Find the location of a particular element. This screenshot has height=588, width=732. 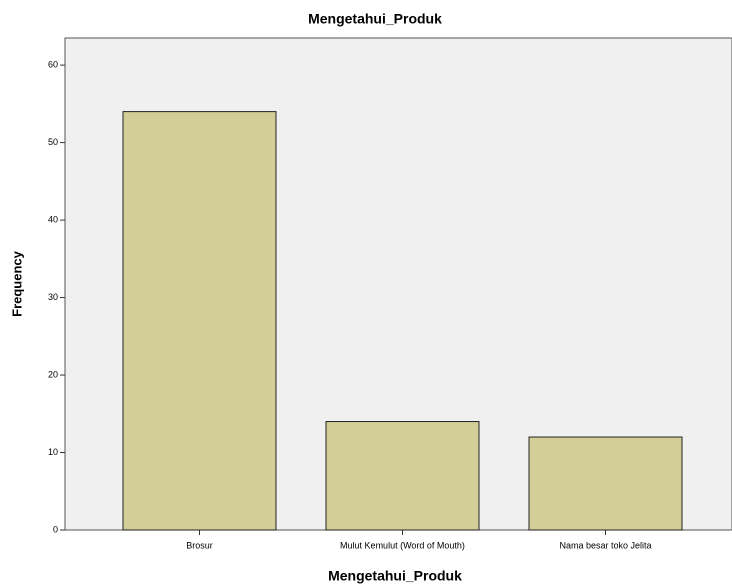

x-axis-label: Mengetahui_Produk is located at coordinates (395, 576).